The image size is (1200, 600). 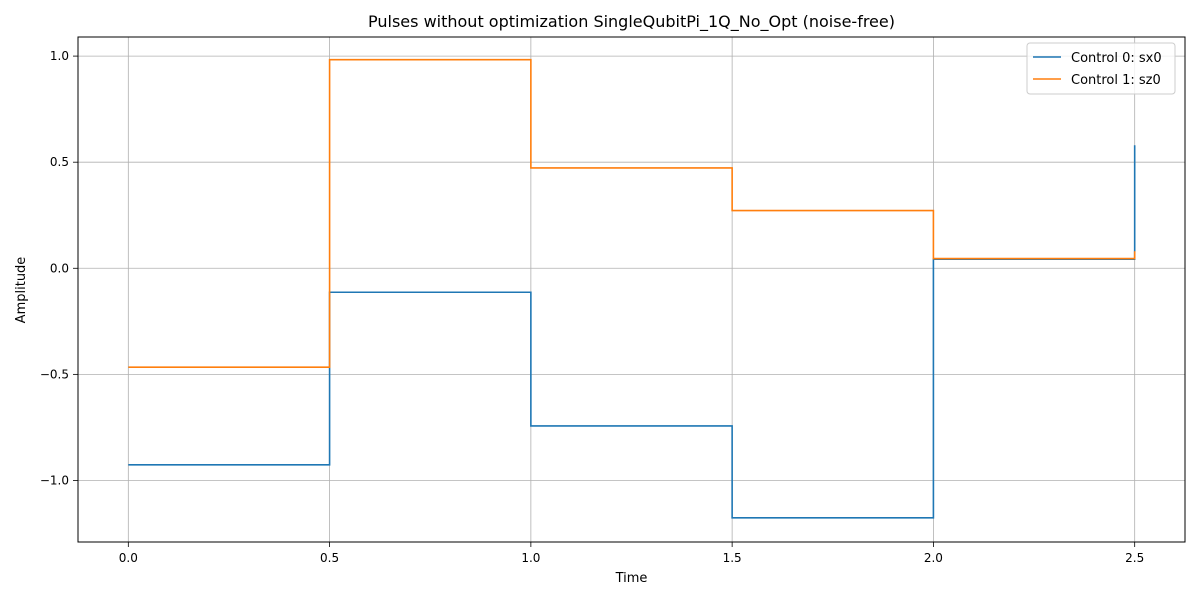 I want to click on y-tick-label: 0.0, so click(x=59, y=268).